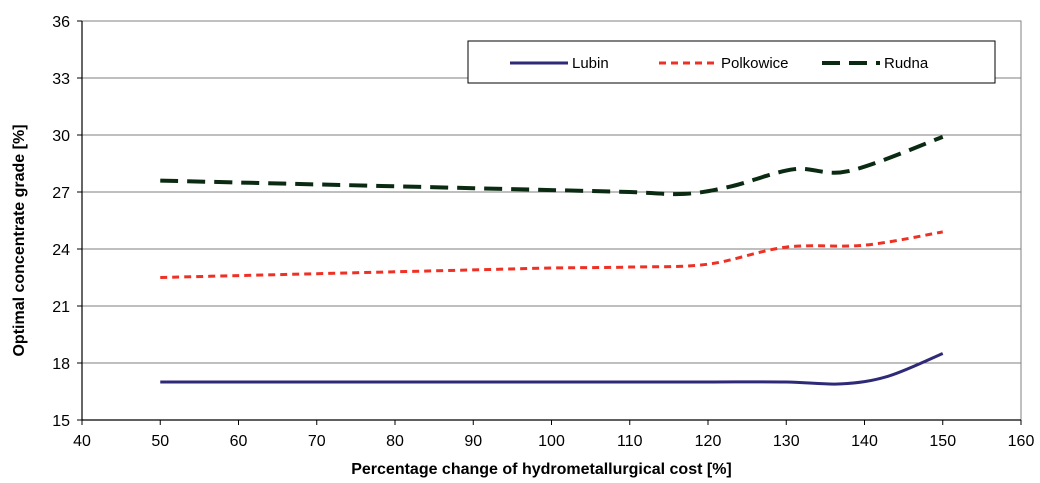 Image resolution: width=1040 pixels, height=483 pixels. What do you see at coordinates (630, 441) in the screenshot?
I see `x-tick-label-110: 110` at bounding box center [630, 441].